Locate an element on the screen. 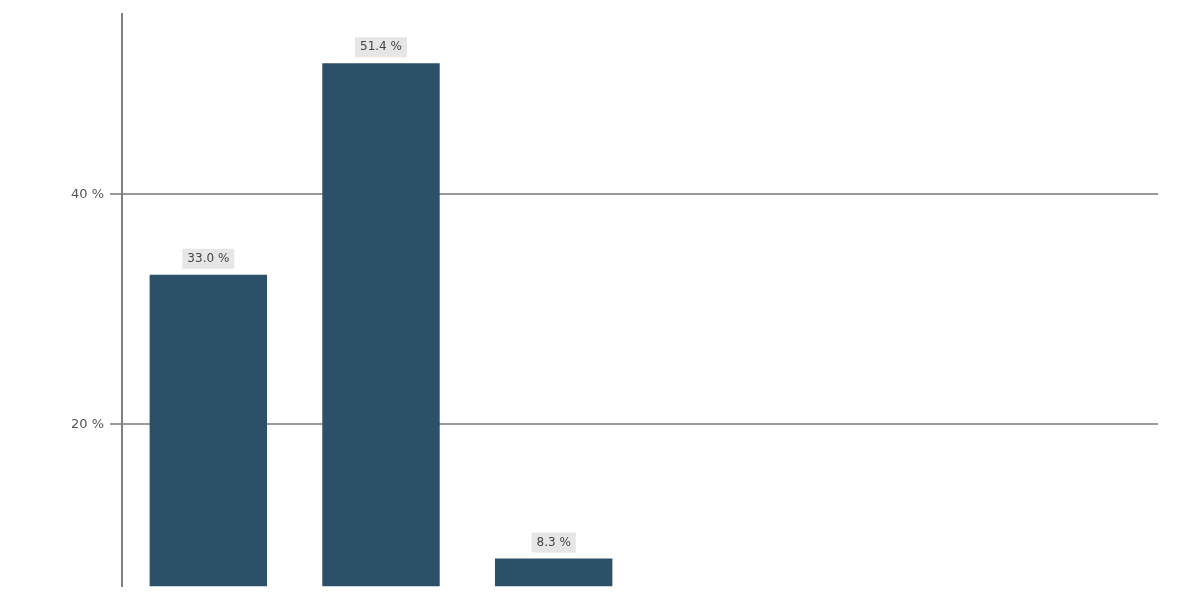  data-label: 8.3 % is located at coordinates (553, 541).